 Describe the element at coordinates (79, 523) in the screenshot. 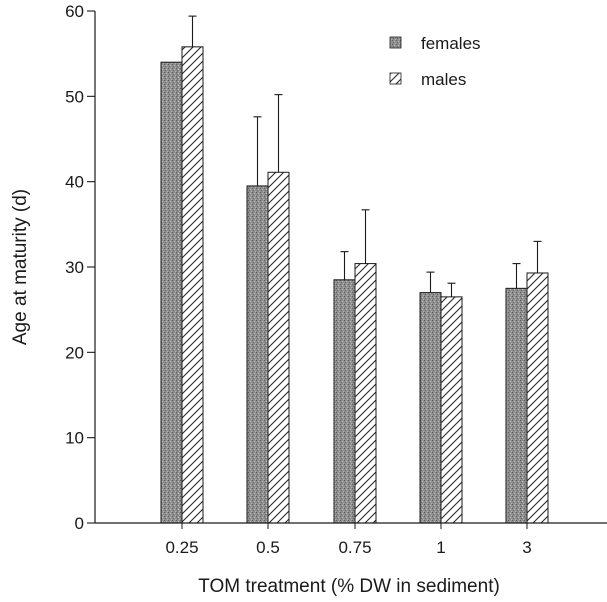

I see `y-tick-label-0: 0` at that location.